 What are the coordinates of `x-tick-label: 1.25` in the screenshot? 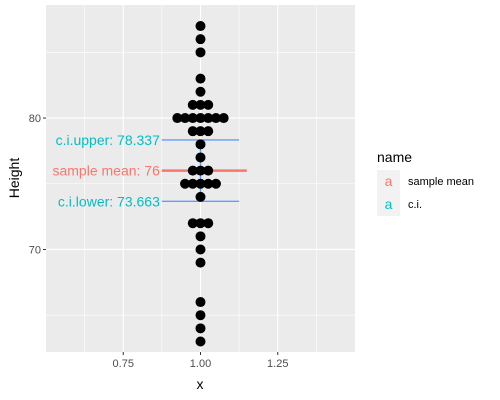 It's located at (277, 364).